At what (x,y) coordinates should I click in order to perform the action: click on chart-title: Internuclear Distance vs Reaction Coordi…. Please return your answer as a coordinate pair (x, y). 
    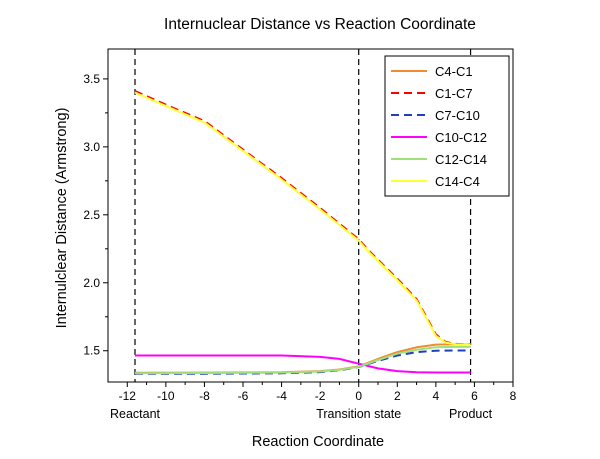
    Looking at the image, I should click on (320, 24).